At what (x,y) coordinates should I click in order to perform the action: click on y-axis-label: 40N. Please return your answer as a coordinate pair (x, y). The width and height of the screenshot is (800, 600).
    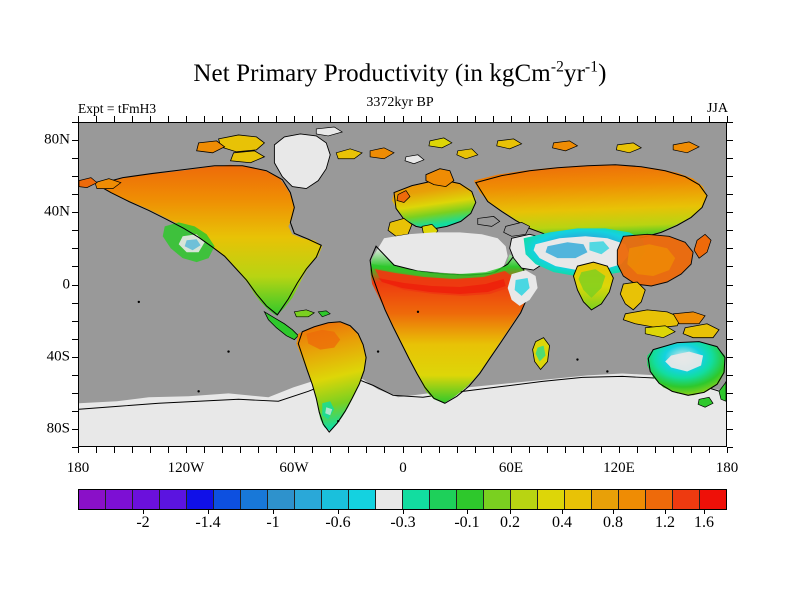
    Looking at the image, I should click on (57, 211).